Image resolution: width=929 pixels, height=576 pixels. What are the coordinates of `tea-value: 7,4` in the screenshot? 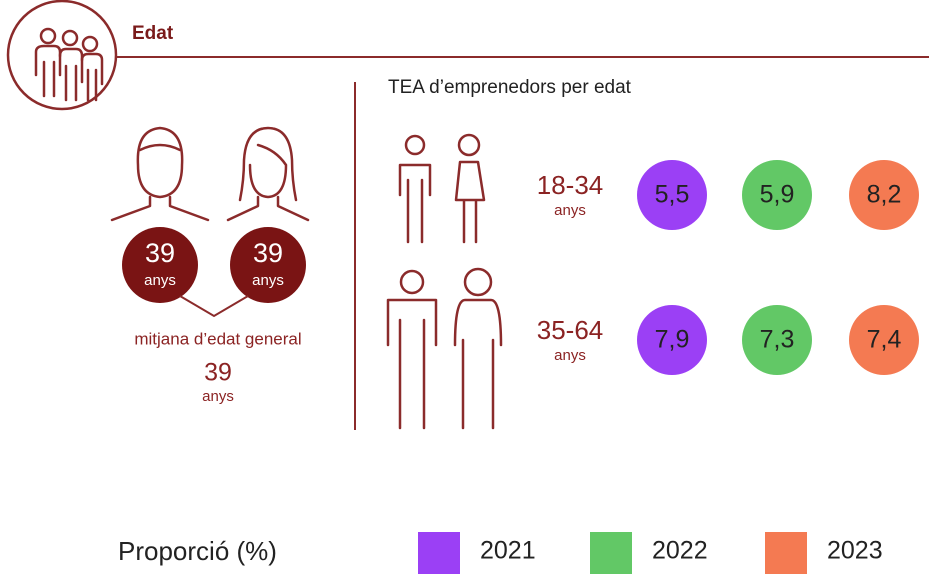 It's located at (884, 340).